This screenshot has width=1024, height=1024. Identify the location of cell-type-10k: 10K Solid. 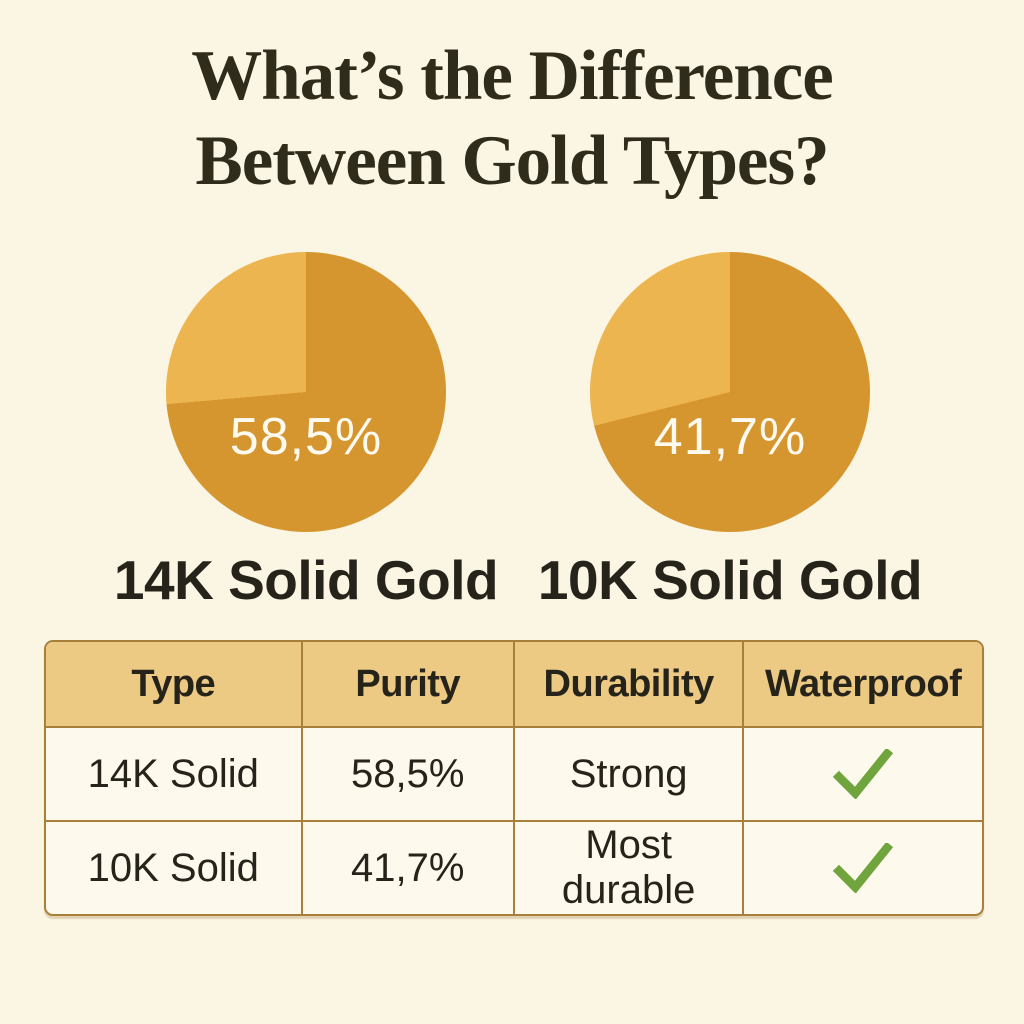
(174, 867).